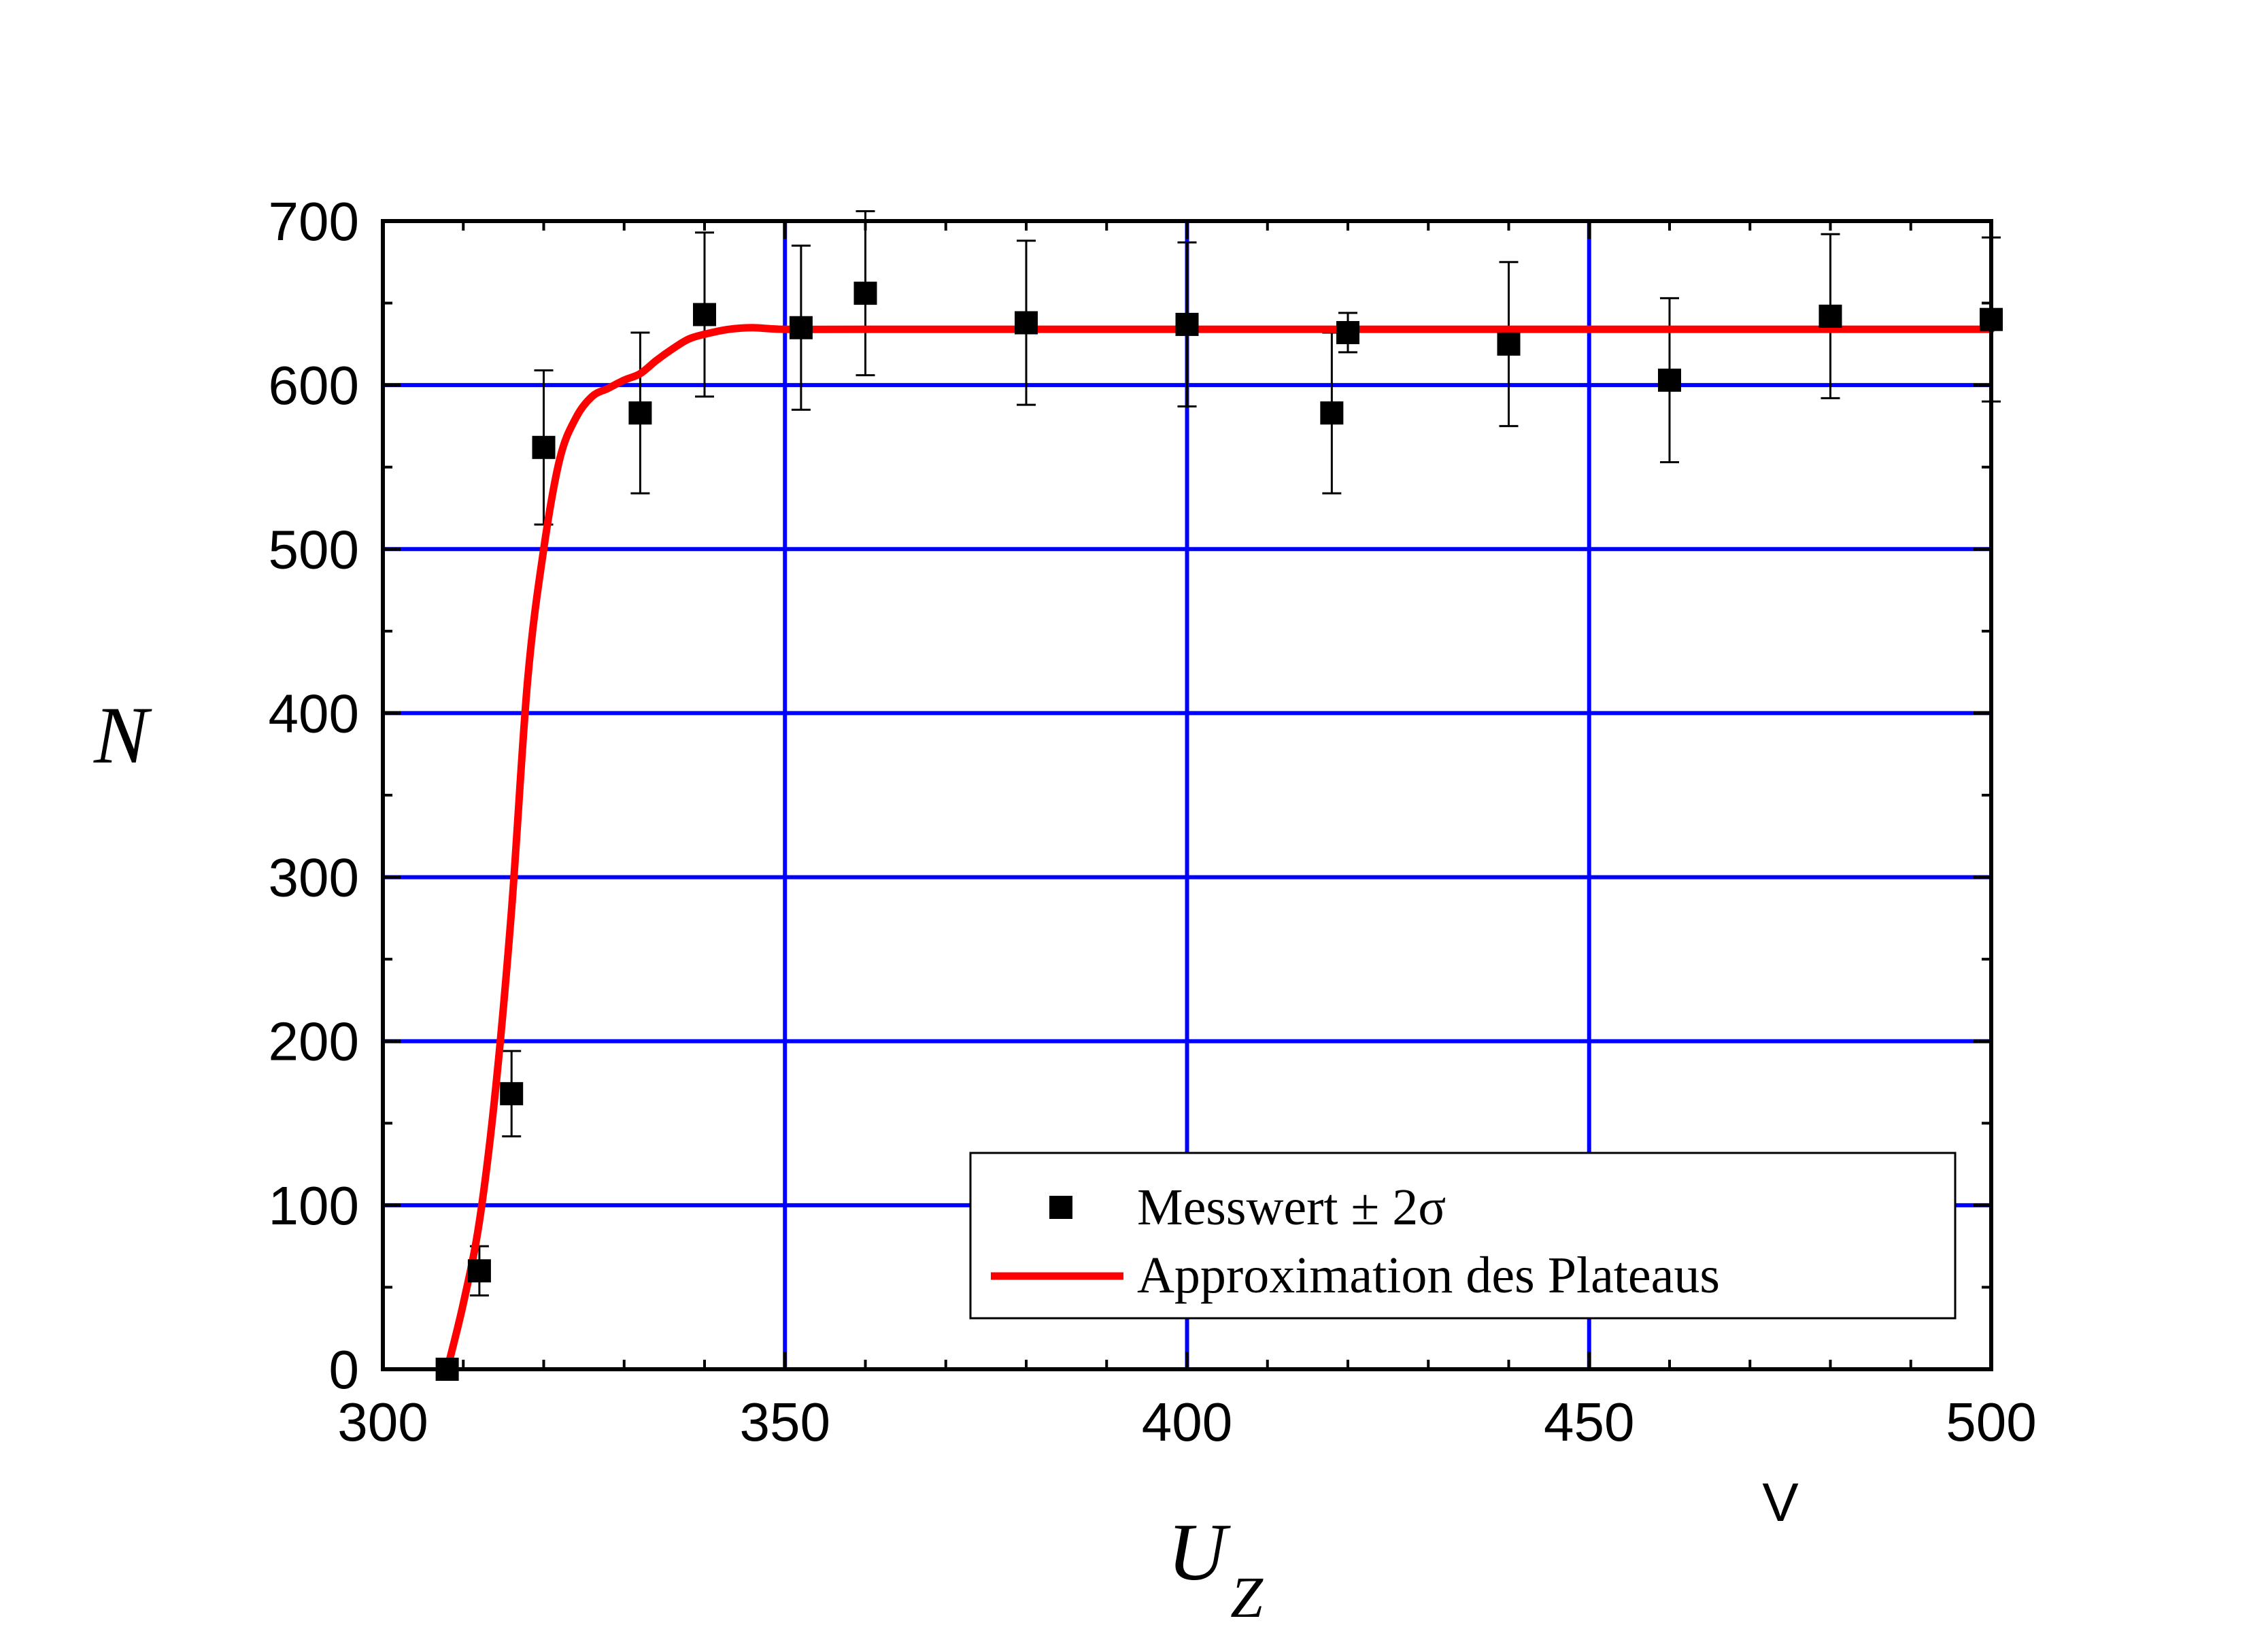  What do you see at coordinates (314, 1205) in the screenshot?
I see `y-tick-label: 100` at bounding box center [314, 1205].